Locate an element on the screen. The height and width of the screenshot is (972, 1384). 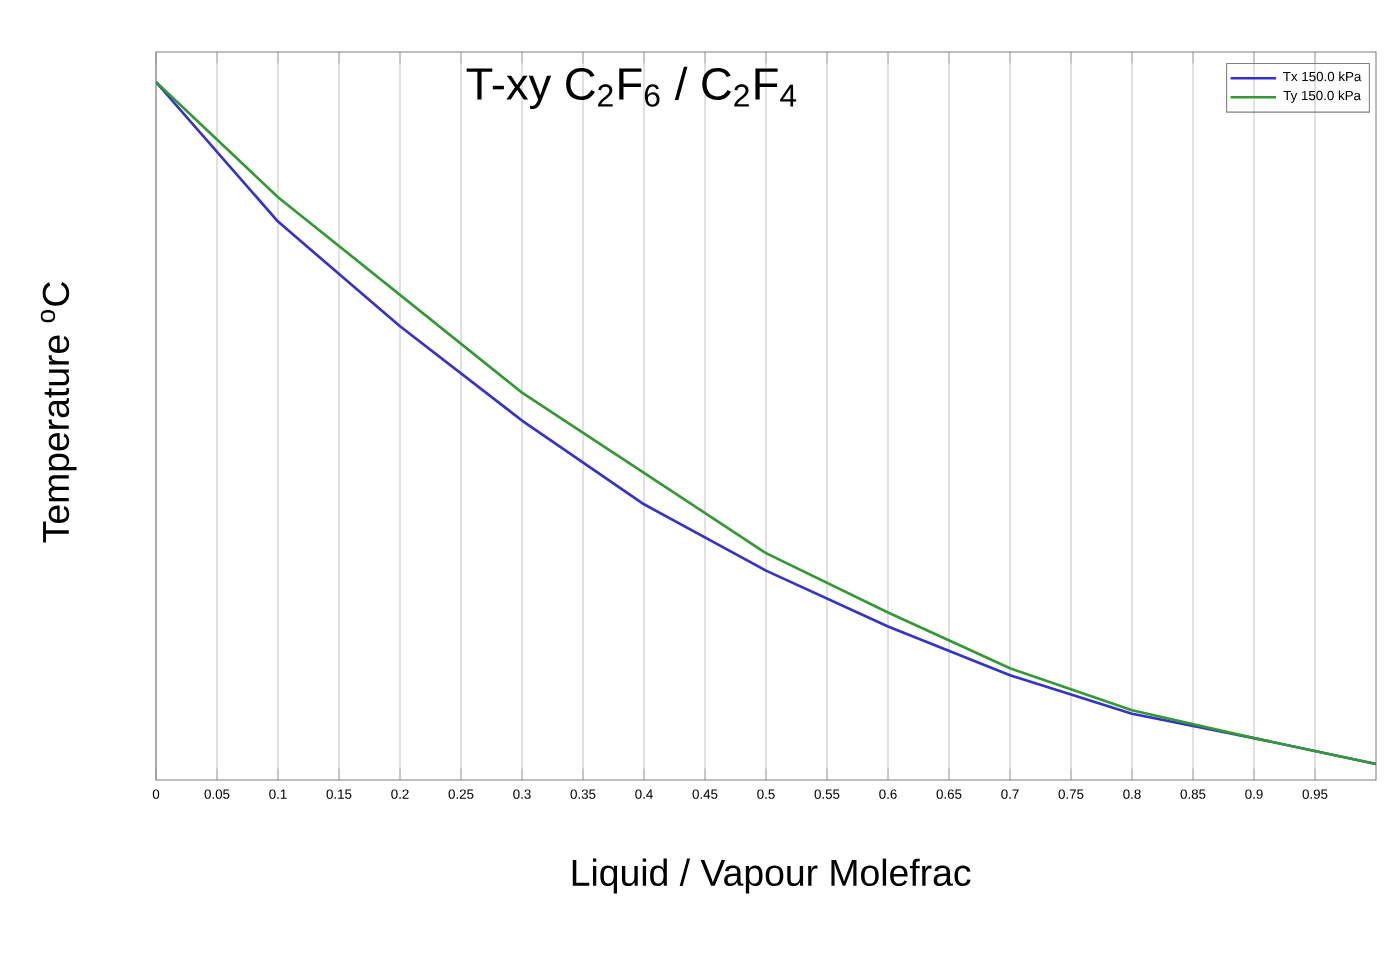
y-axis-title: Temperature $^{o}$C is located at coordinates (58, 412).